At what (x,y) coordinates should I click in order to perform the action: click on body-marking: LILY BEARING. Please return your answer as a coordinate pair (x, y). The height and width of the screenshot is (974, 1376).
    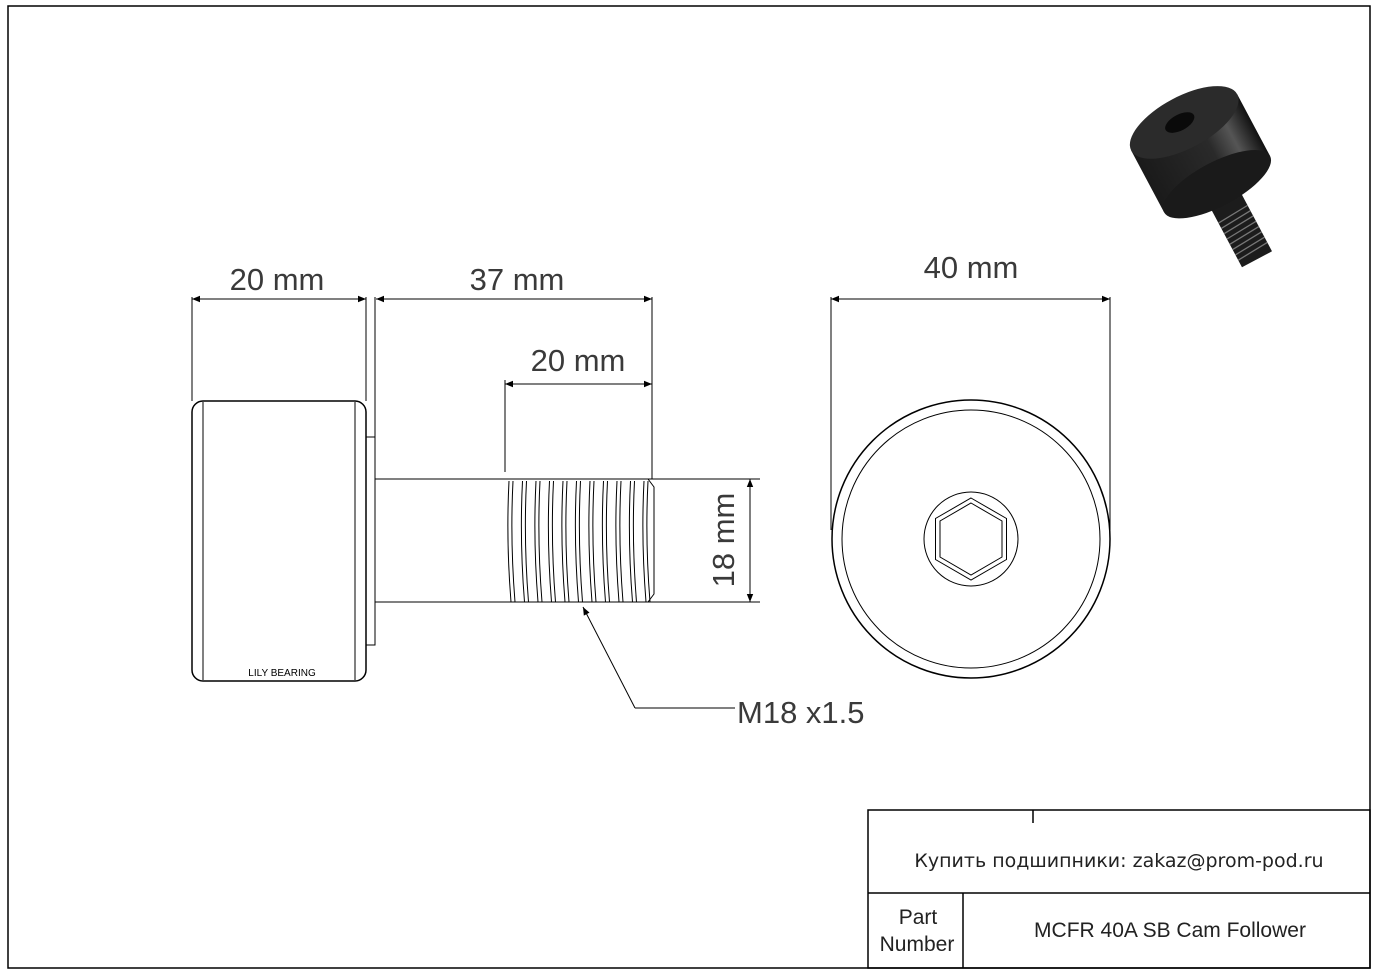
    Looking at the image, I should click on (282, 673).